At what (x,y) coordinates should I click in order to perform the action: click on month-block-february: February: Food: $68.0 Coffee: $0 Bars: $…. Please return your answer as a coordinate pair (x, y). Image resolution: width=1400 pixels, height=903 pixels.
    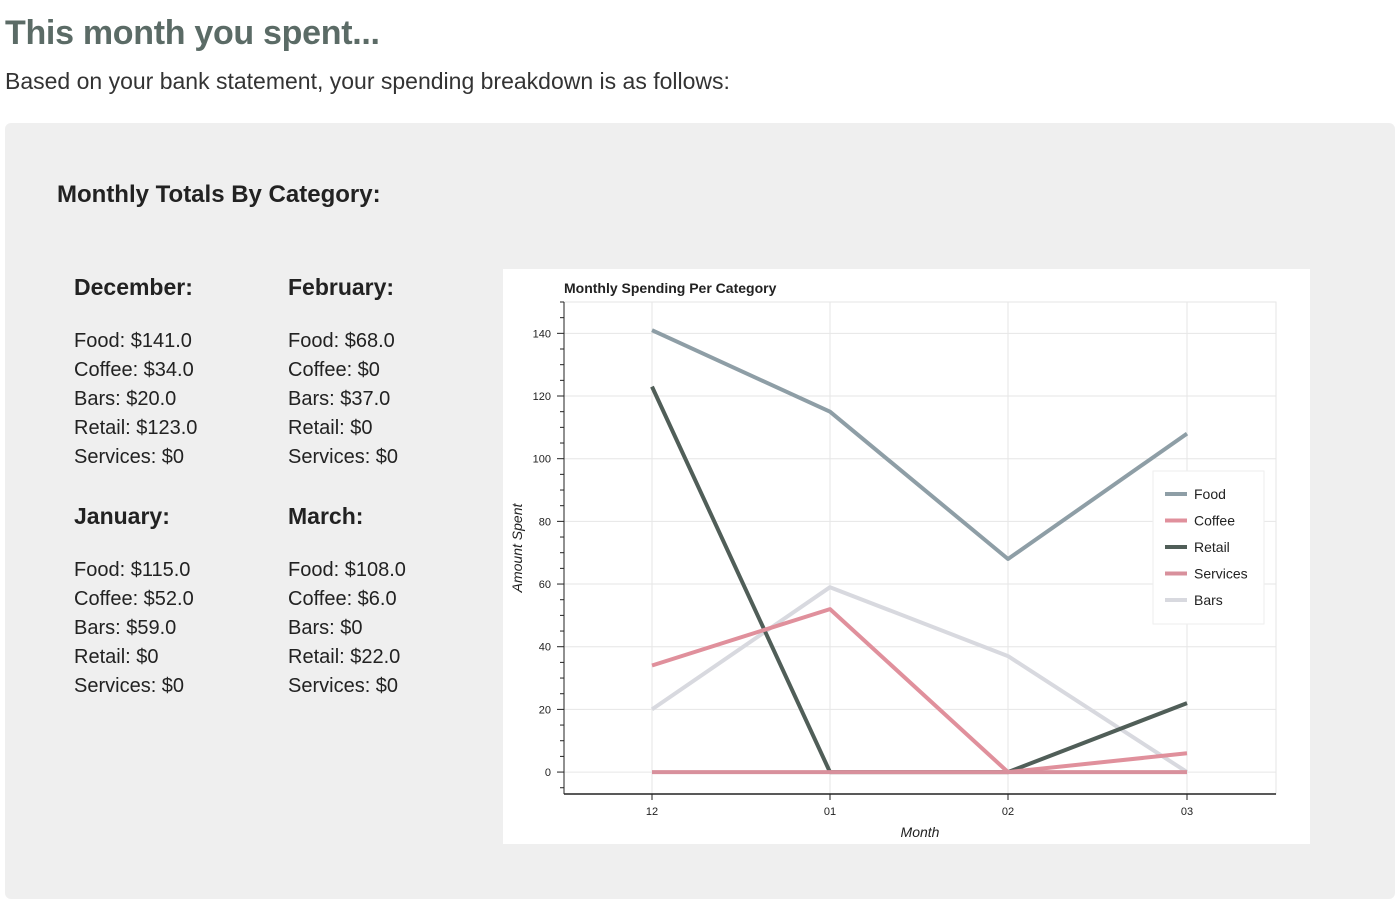
    Looking at the image, I should click on (388, 372).